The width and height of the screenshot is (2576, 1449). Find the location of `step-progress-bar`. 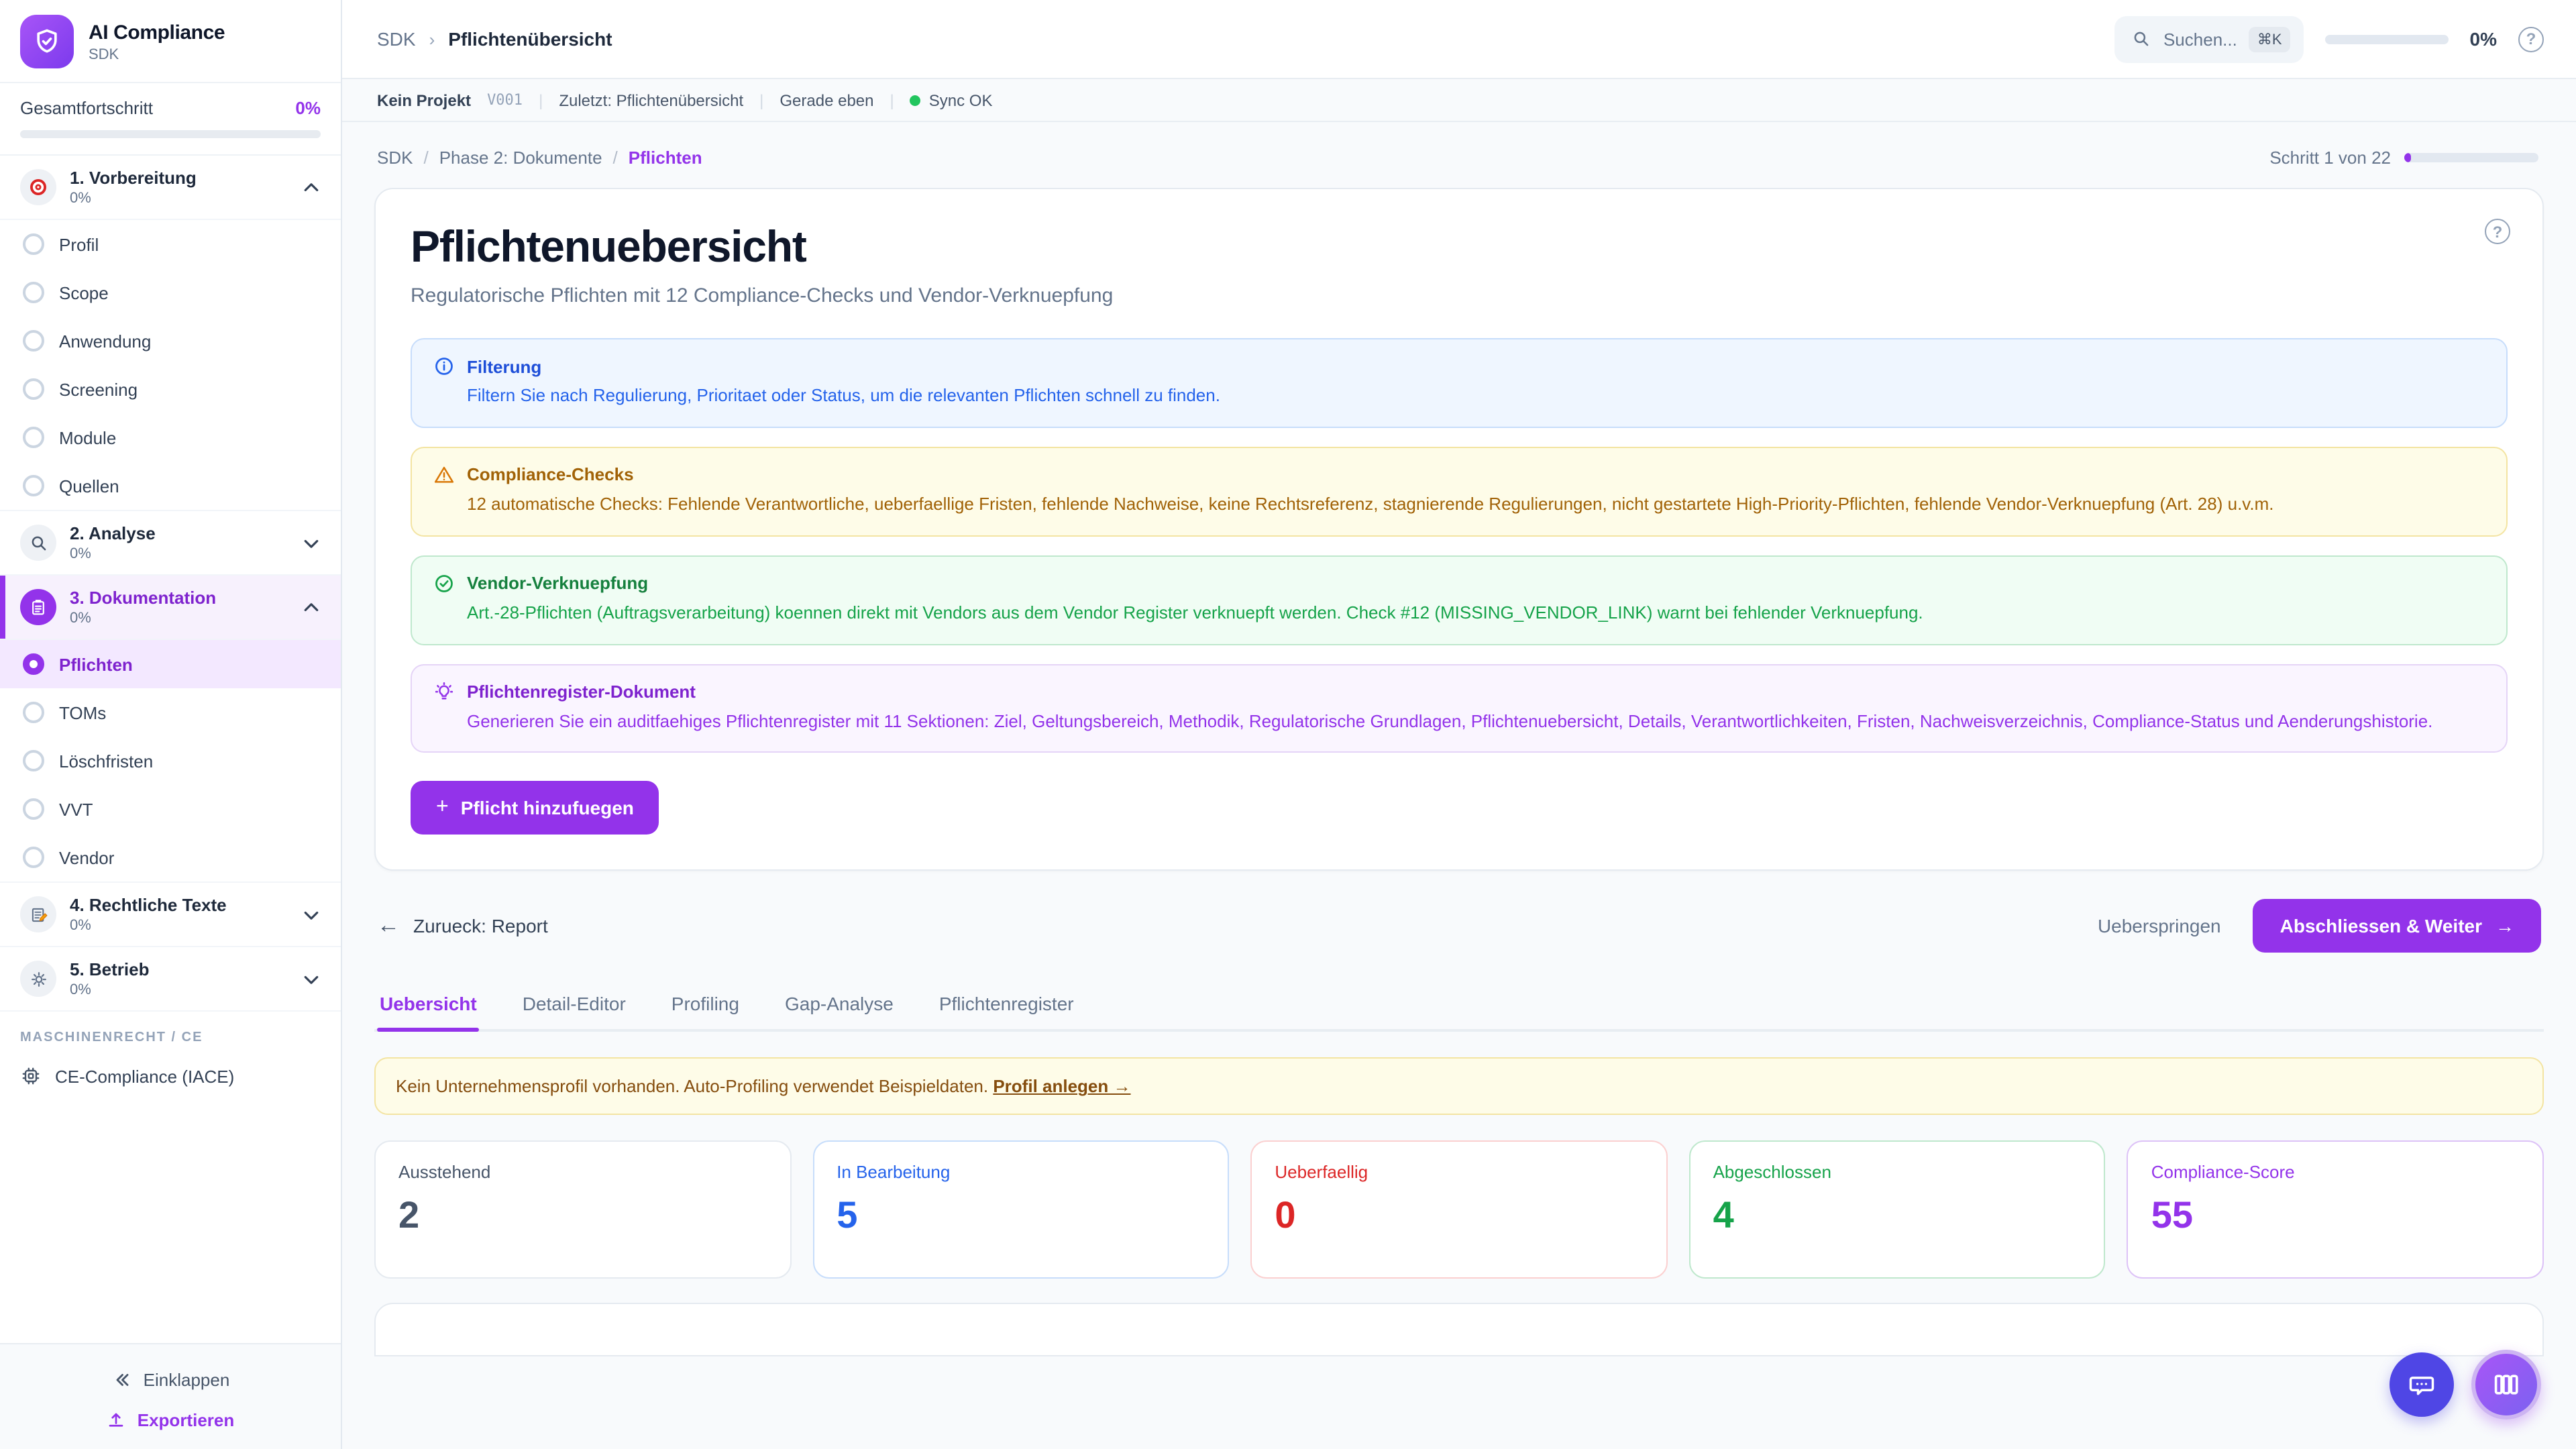

step-progress-bar is located at coordinates (2471, 157).